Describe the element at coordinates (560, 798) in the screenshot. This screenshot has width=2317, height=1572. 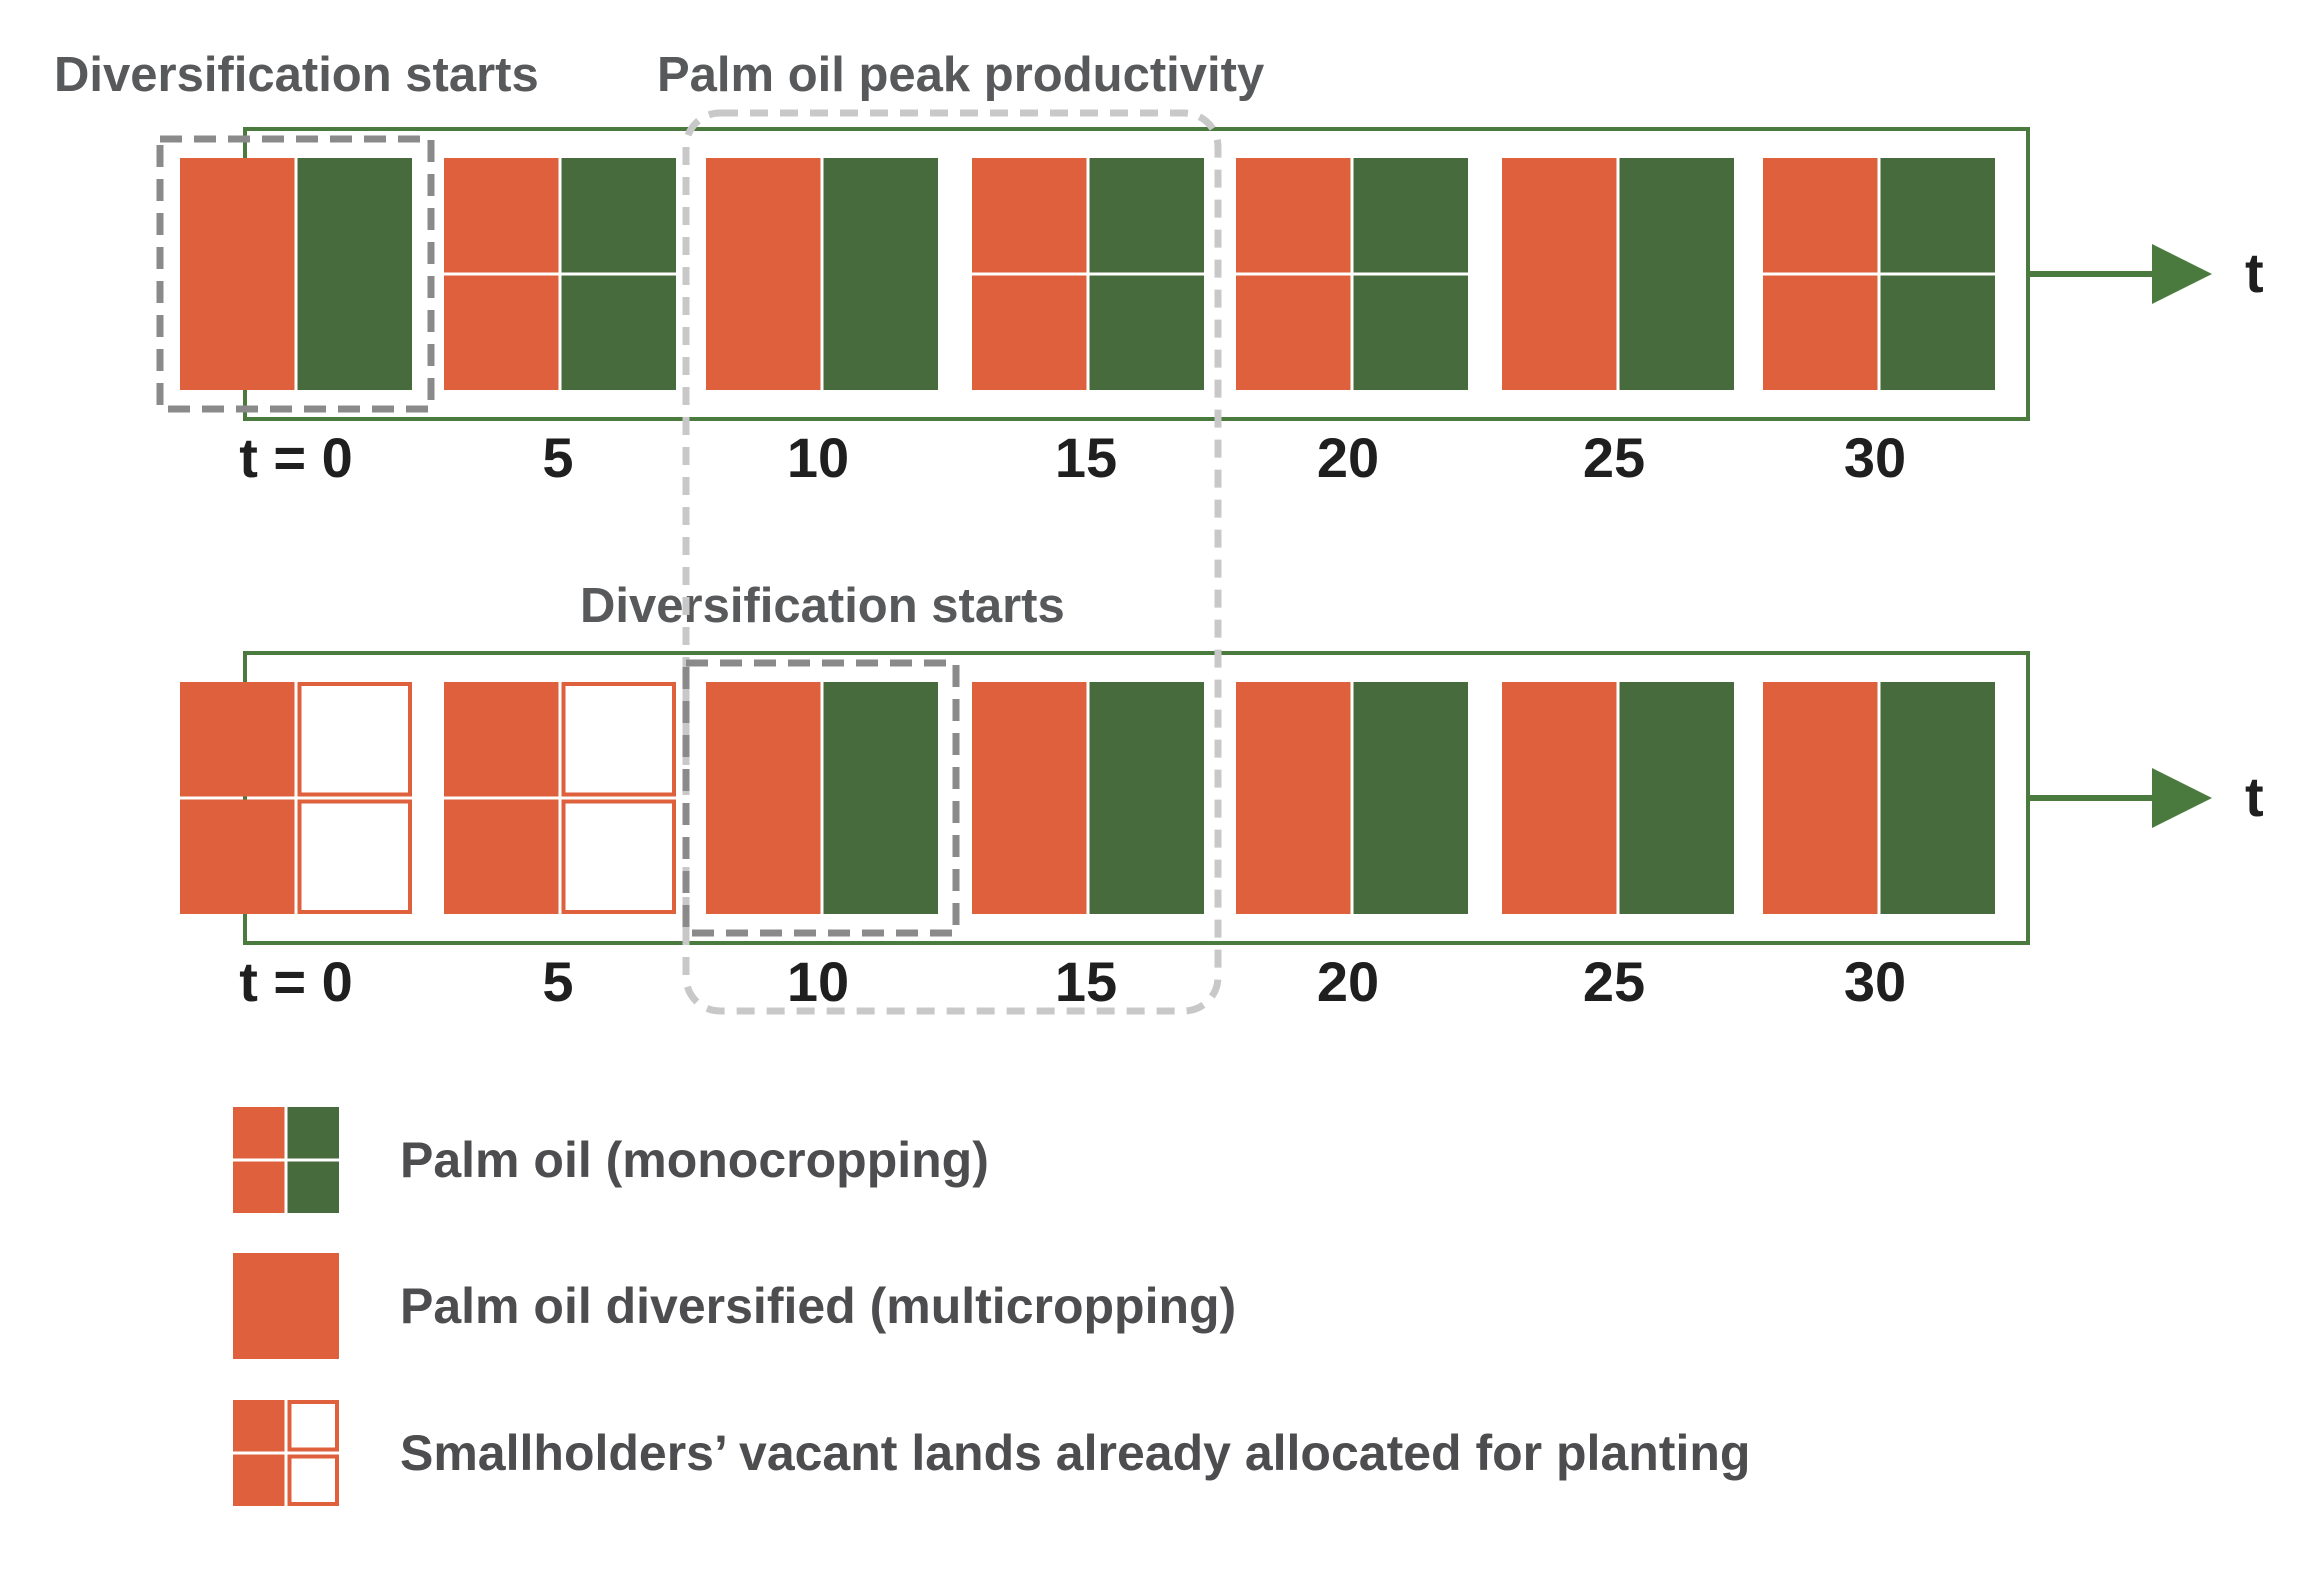
I see `bottom-1-block` at that location.